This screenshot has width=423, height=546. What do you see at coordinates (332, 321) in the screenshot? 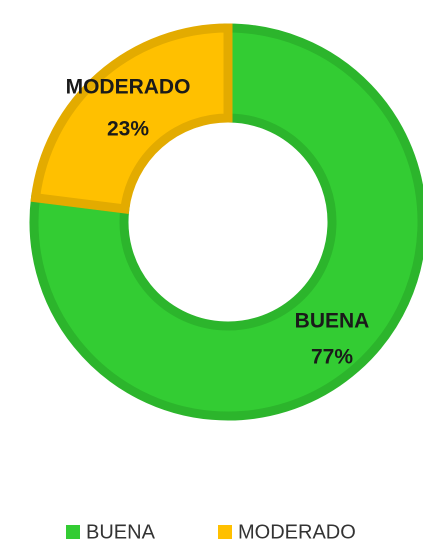
I see `data-label-category: BUENA` at bounding box center [332, 321].